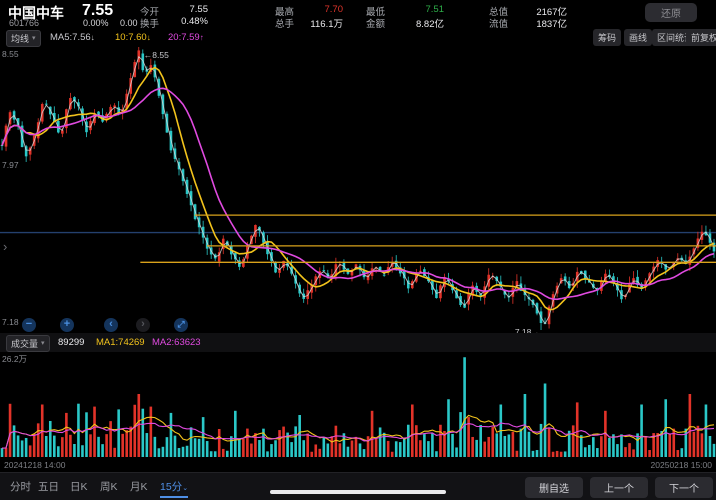 This screenshot has width=716, height=500. What do you see at coordinates (638, 37) in the screenshot?
I see `drawline-tool-button: 画线` at bounding box center [638, 37].